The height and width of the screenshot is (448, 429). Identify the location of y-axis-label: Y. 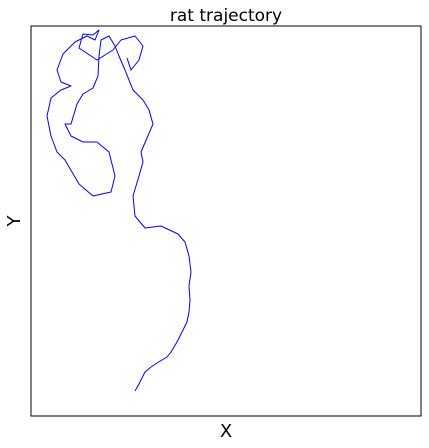
(14, 221).